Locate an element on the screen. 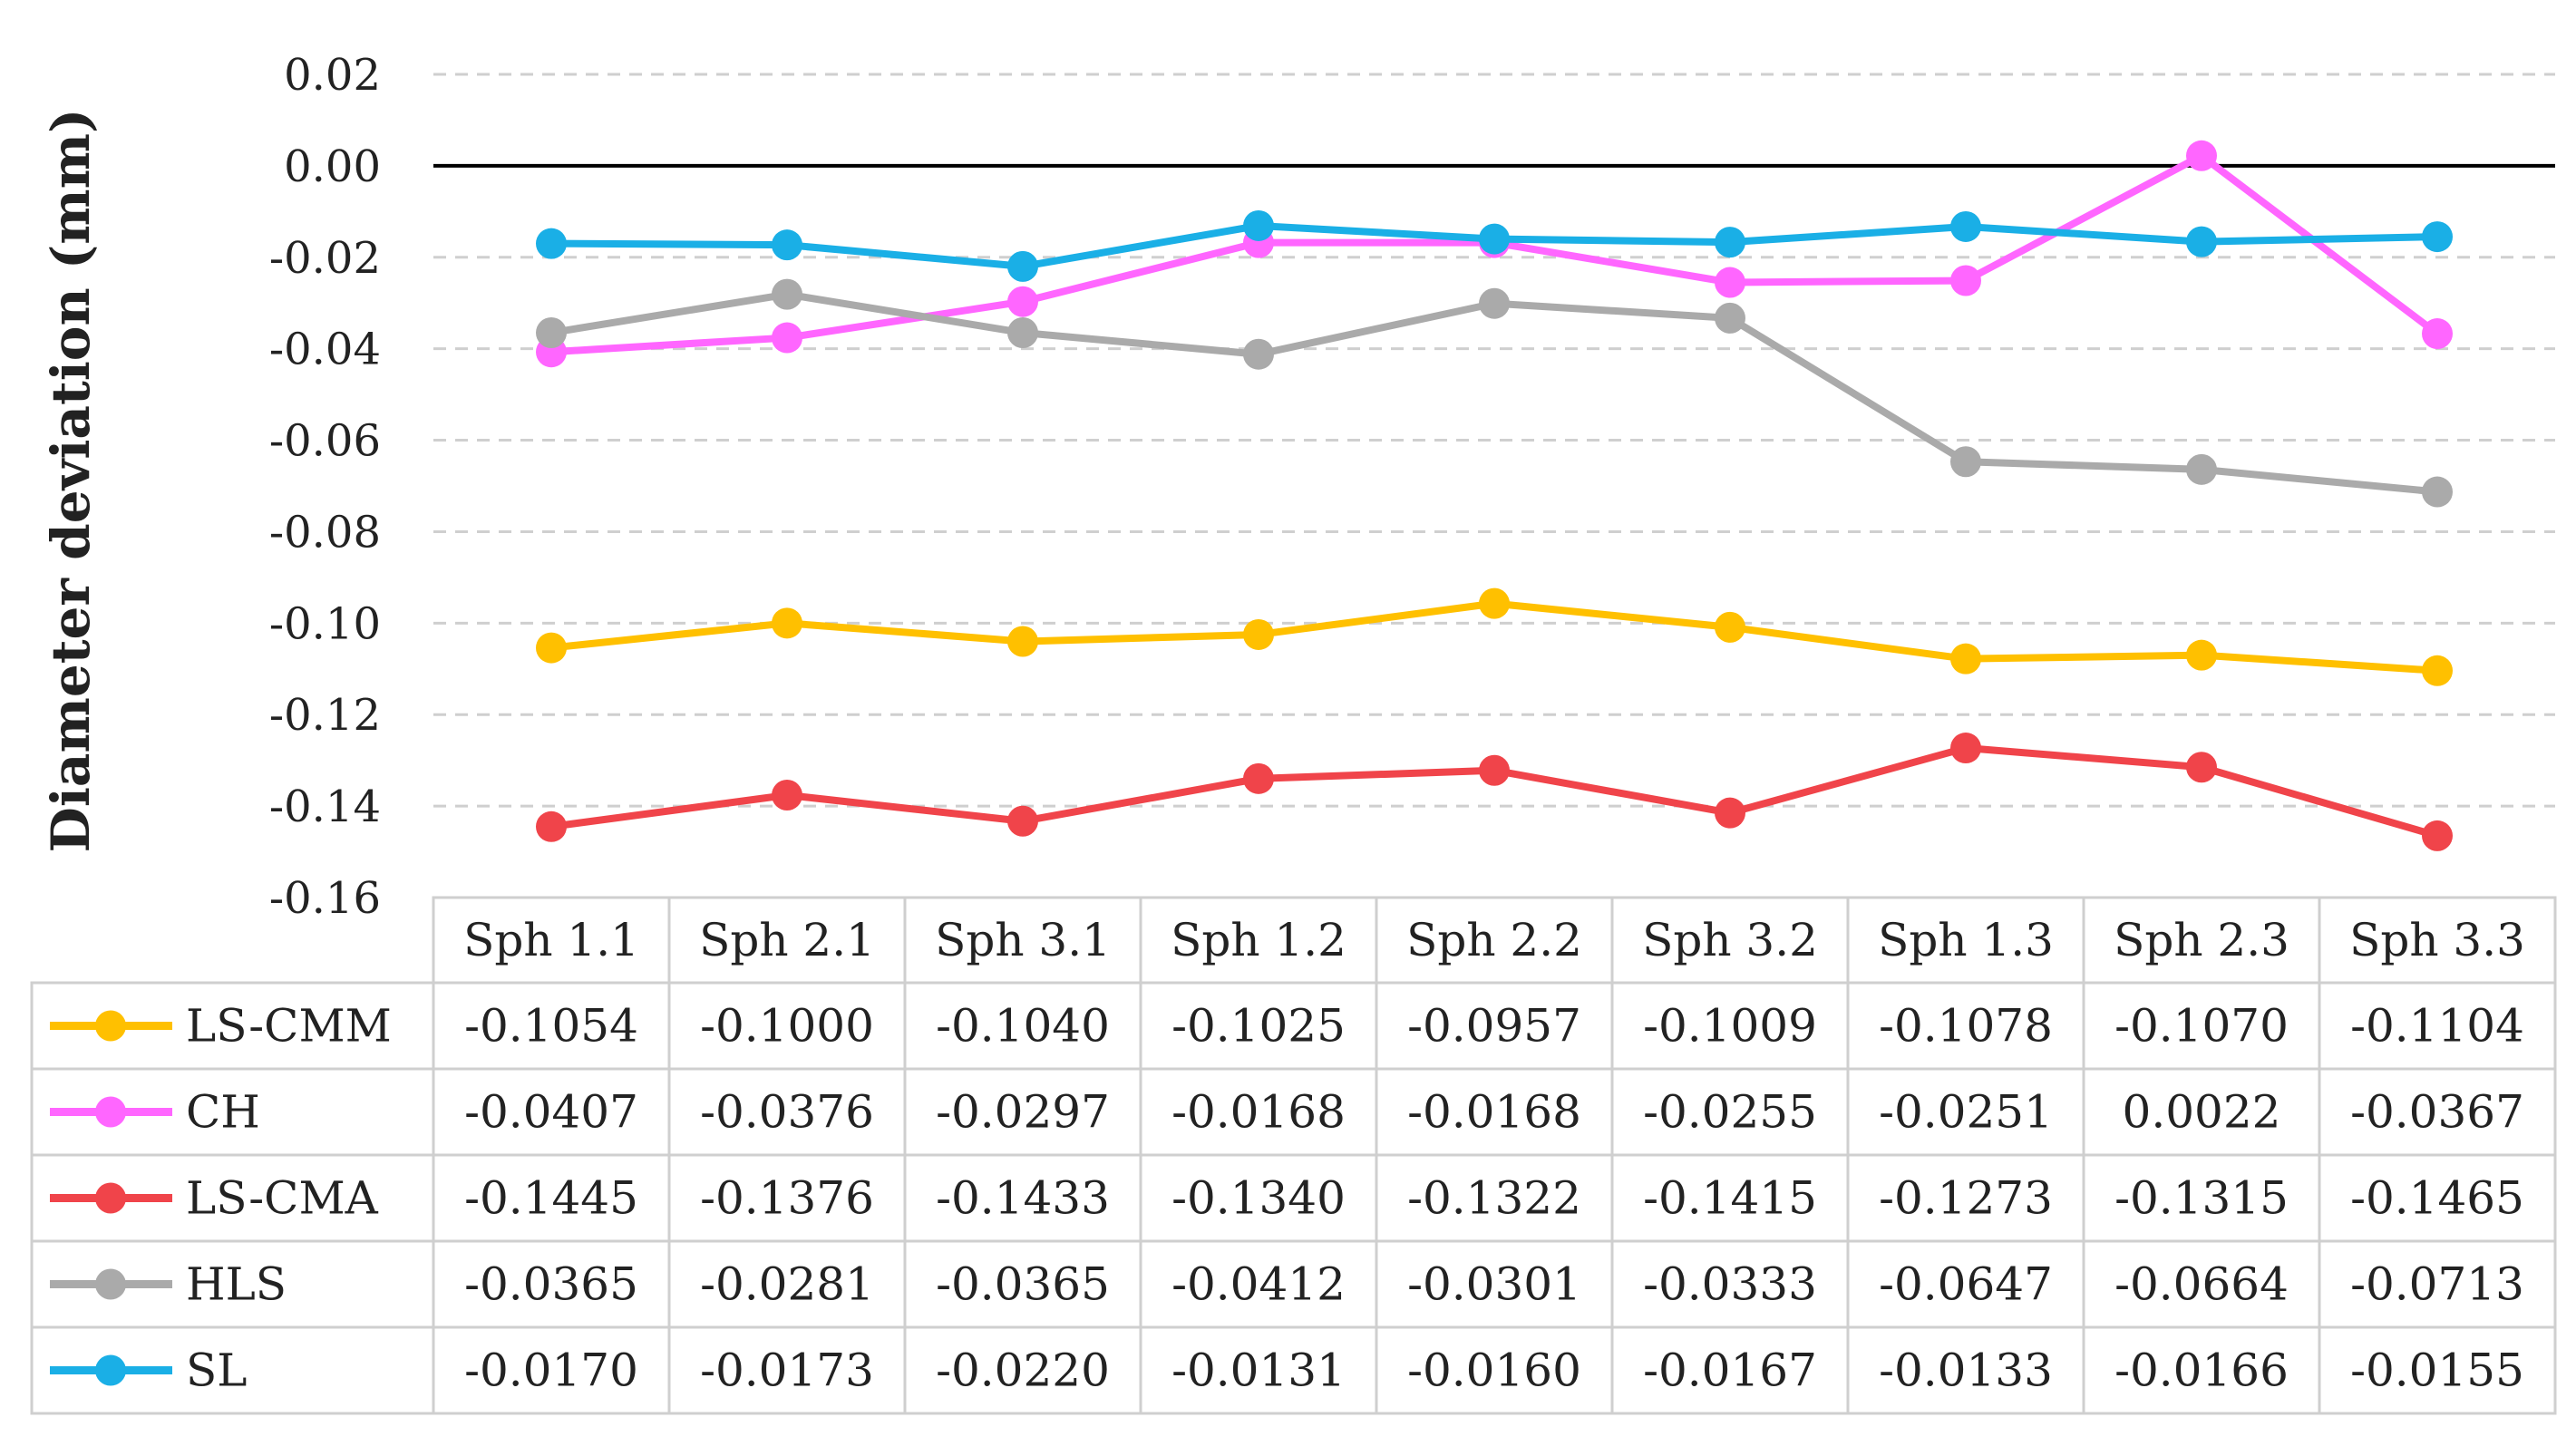 The image size is (2576, 1456). data-value-label: -0.0713 is located at coordinates (2437, 1284).